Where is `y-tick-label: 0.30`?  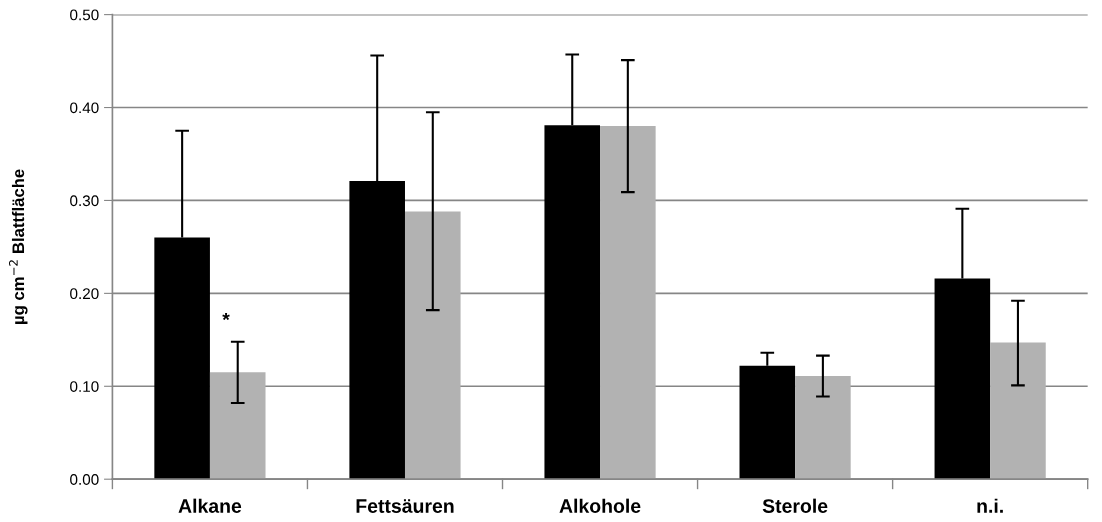
y-tick-label: 0.30 is located at coordinates (84, 201).